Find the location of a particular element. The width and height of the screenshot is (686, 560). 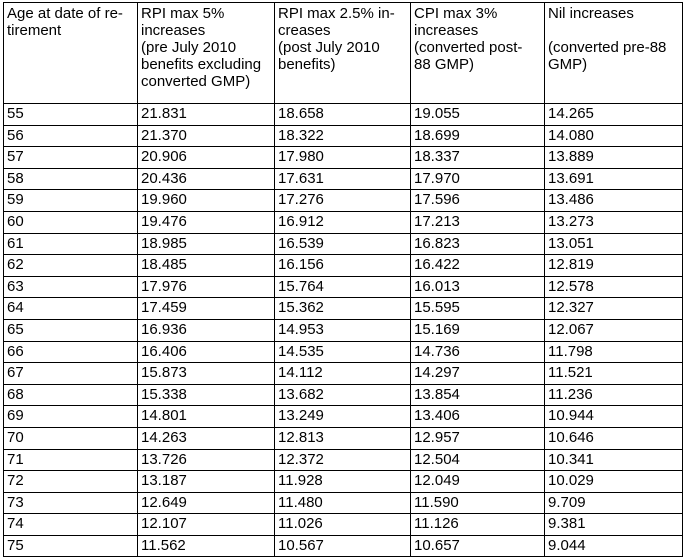

table-row: 75 11.562 10.567 10.657 9.044 is located at coordinates (343, 546).